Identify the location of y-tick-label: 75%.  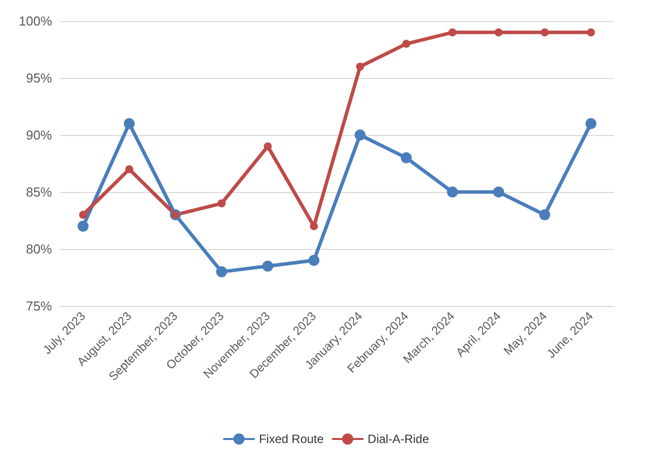
(39, 306).